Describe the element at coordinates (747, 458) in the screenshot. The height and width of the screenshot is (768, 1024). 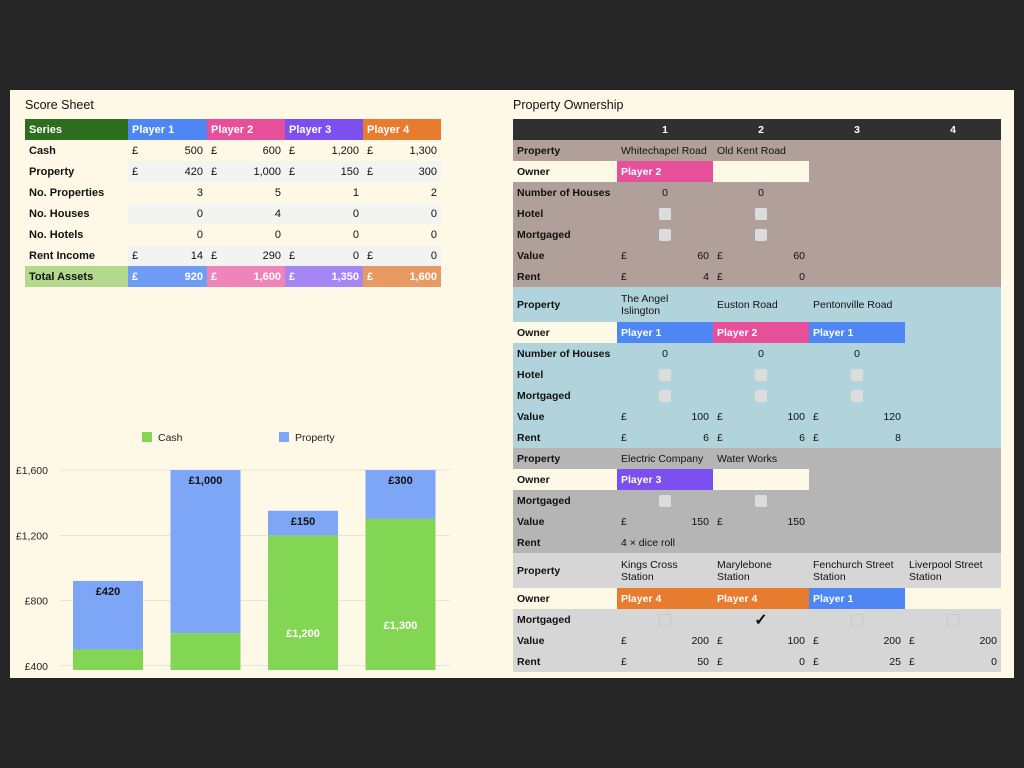
I see `property-name: Water Works` at that location.